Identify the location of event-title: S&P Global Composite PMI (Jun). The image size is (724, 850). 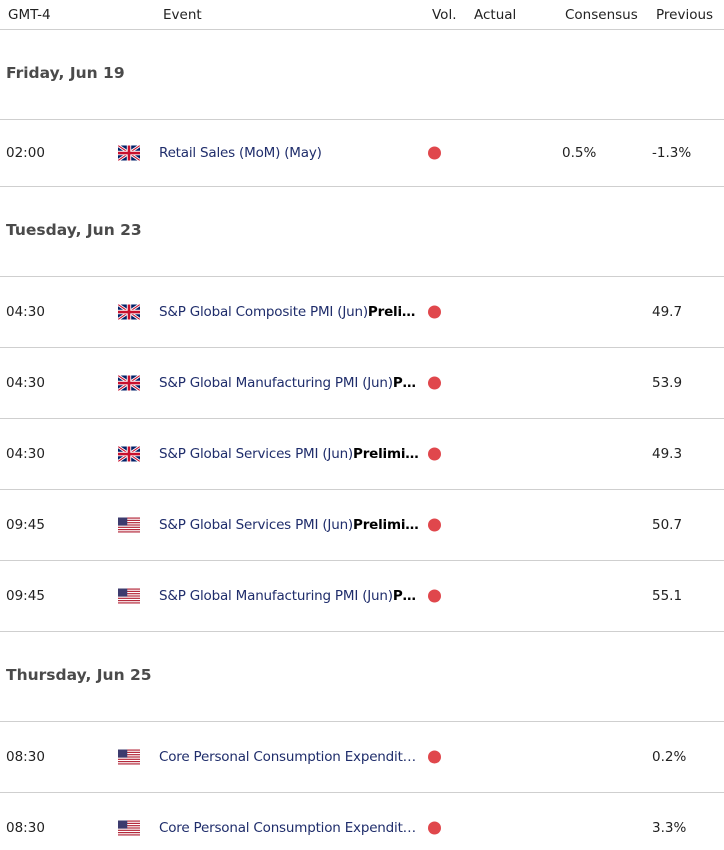
(263, 312).